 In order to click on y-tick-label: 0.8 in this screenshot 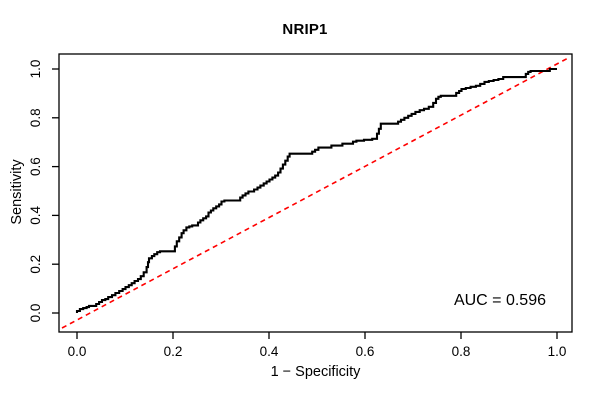, I will do `click(35, 117)`.